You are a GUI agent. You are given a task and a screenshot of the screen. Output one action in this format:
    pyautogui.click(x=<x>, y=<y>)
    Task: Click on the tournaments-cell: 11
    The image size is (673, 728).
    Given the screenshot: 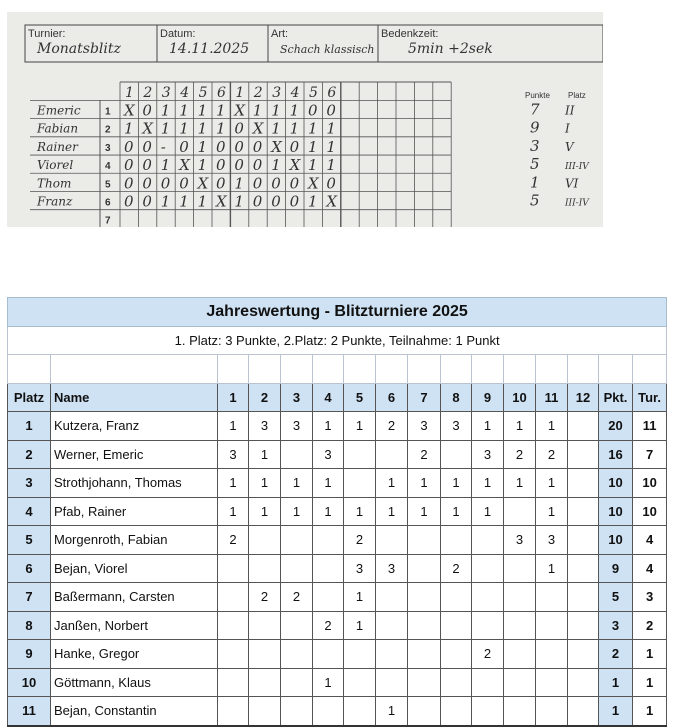 What is the action you would take?
    pyautogui.click(x=649, y=426)
    